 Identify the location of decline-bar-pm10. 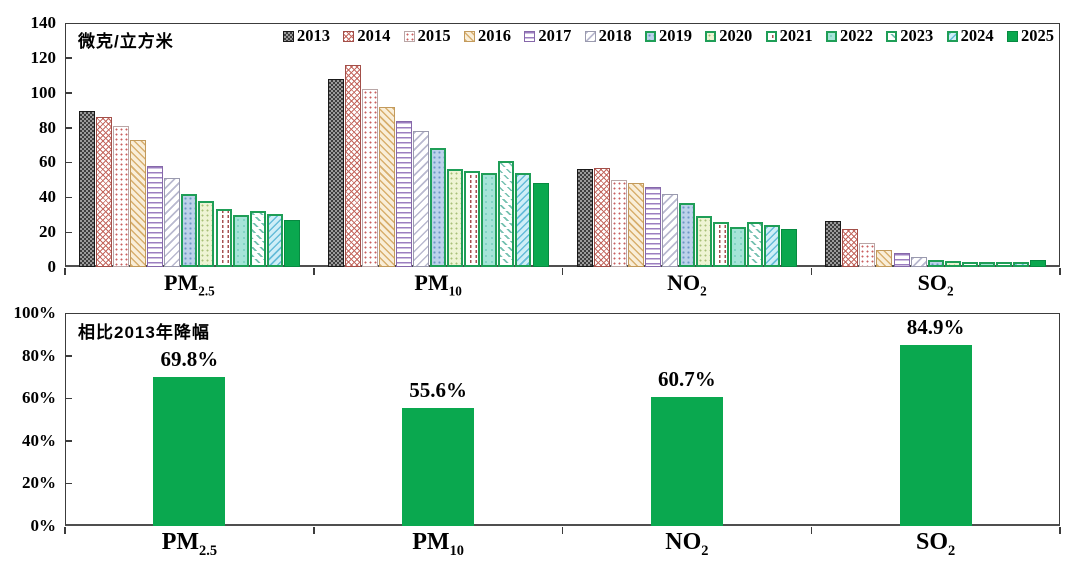
(438, 467).